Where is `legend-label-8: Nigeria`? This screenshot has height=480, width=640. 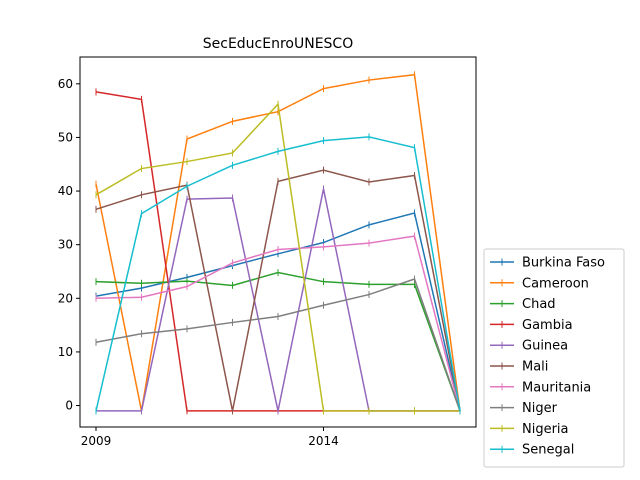 legend-label-8: Nigeria is located at coordinates (545, 429).